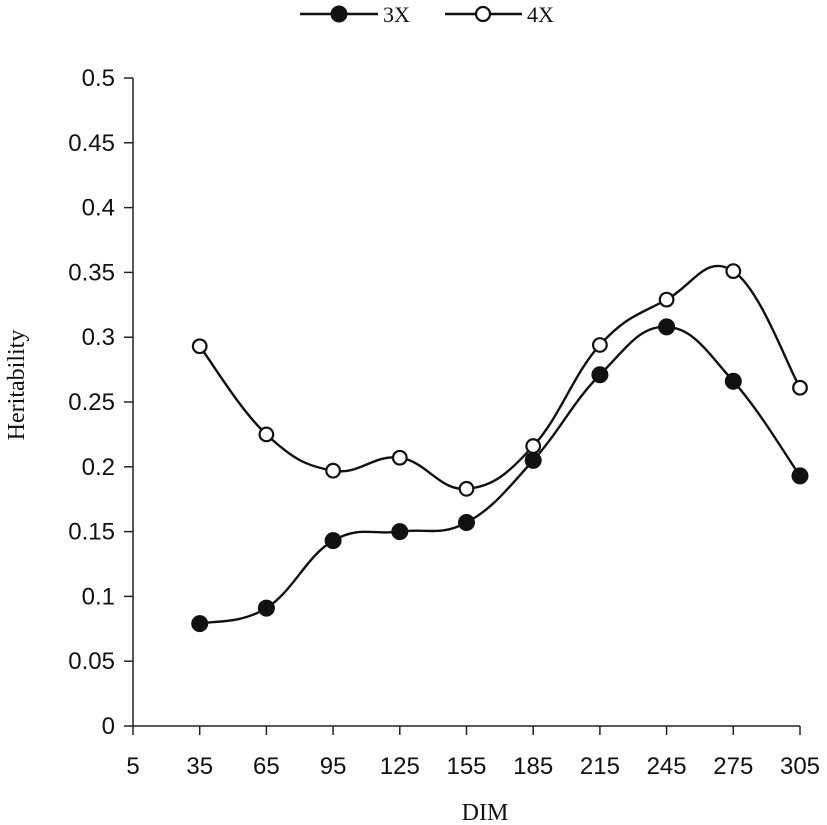 This screenshot has width=827, height=825. Describe the element at coordinates (98, 337) in the screenshot. I see `y-tick-label: 0.3` at that location.